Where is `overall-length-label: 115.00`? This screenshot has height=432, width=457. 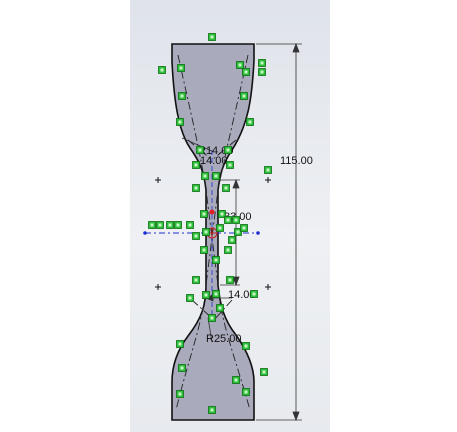 overall-length-label: 115.00 is located at coordinates (296, 161).